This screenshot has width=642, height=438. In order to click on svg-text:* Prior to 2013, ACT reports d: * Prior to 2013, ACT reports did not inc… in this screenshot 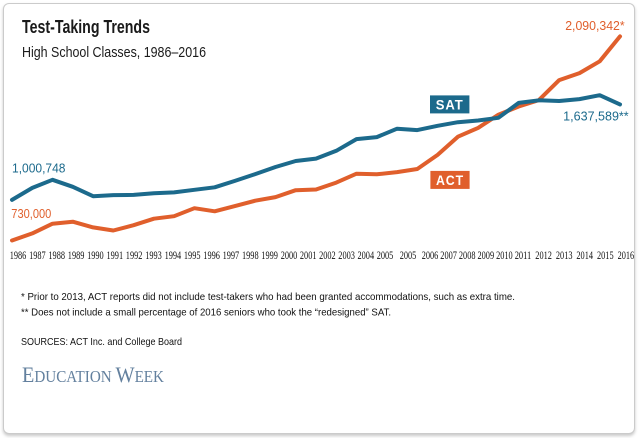, I will do `click(268, 297)`.